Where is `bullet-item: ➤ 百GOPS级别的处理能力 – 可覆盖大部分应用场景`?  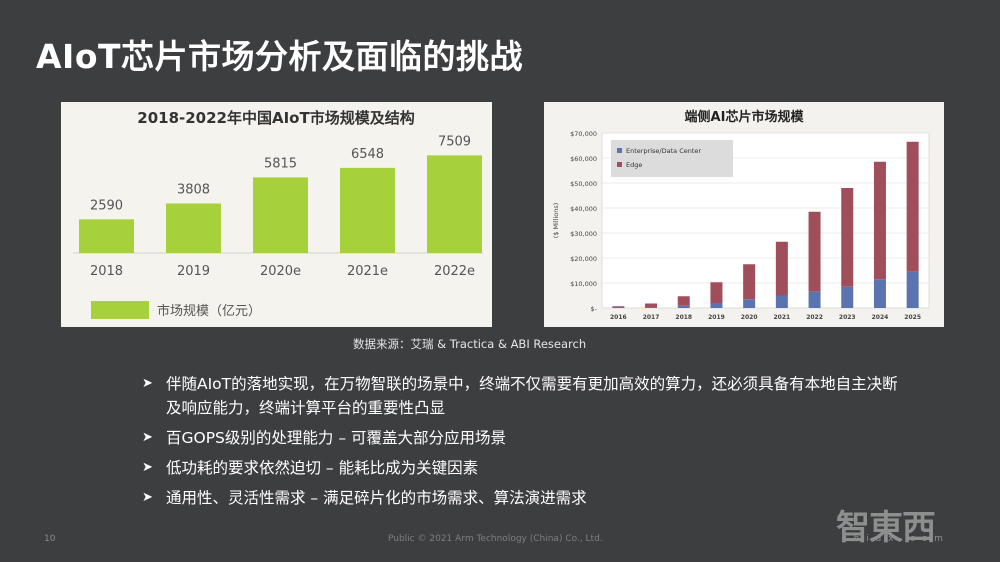
bullet-item: ➤ 百GOPS级别的处理能力 – 可覆盖大部分应用场景 is located at coordinates (518, 438).